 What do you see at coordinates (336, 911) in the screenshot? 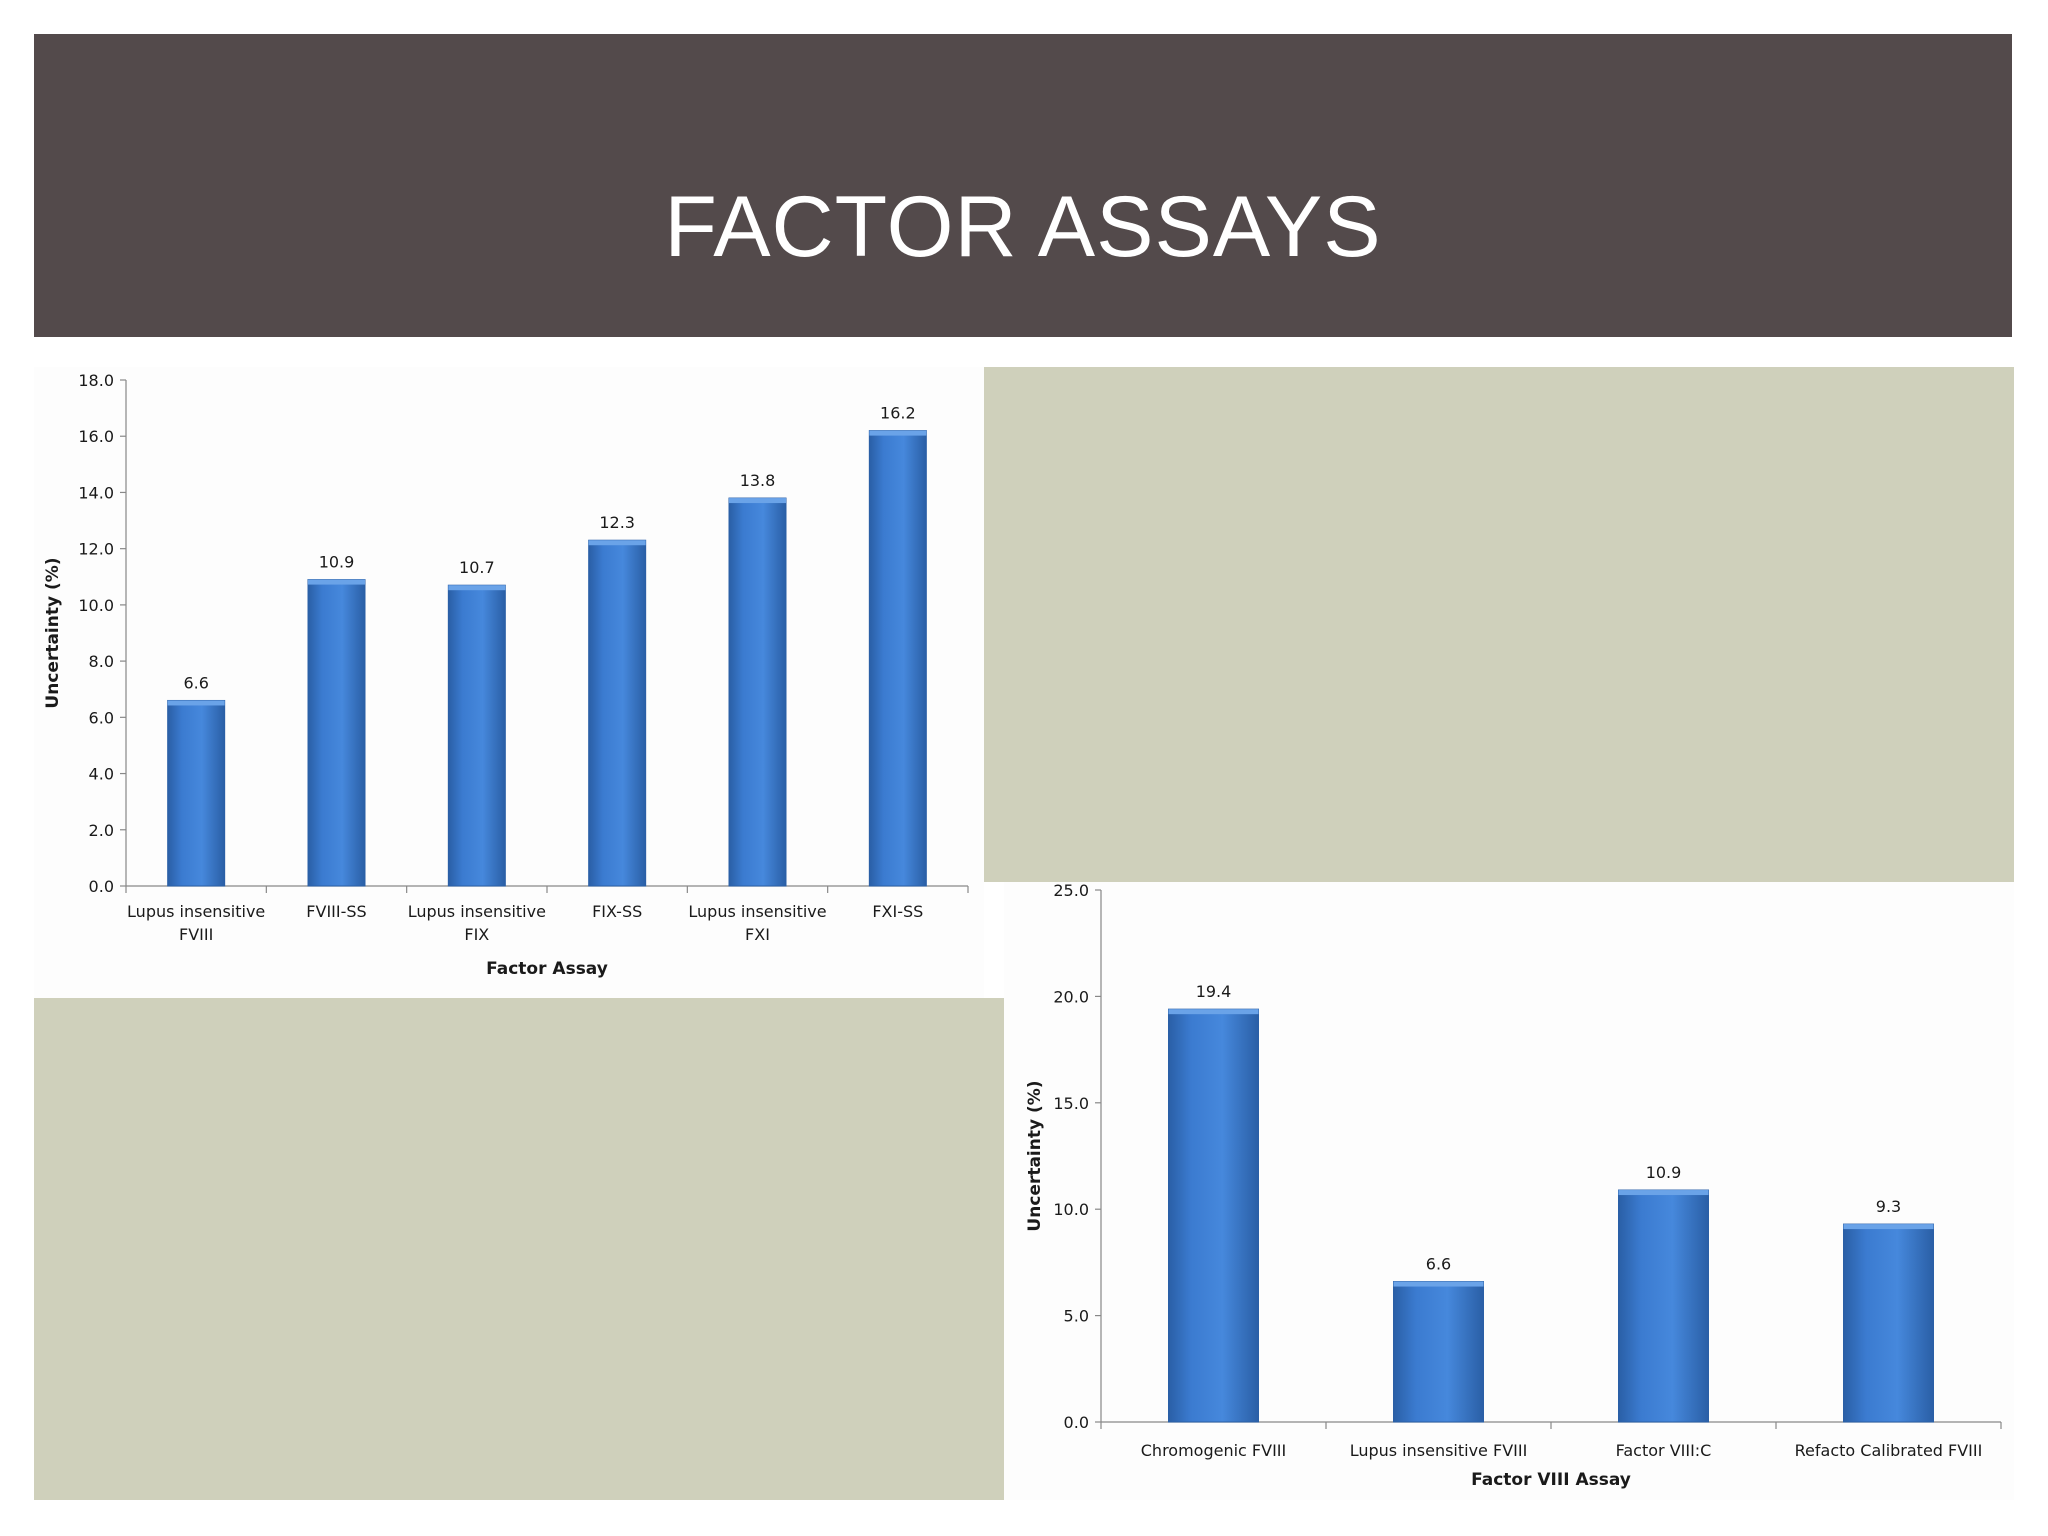
I see `x-tick-label: FVIII-SS` at bounding box center [336, 911].